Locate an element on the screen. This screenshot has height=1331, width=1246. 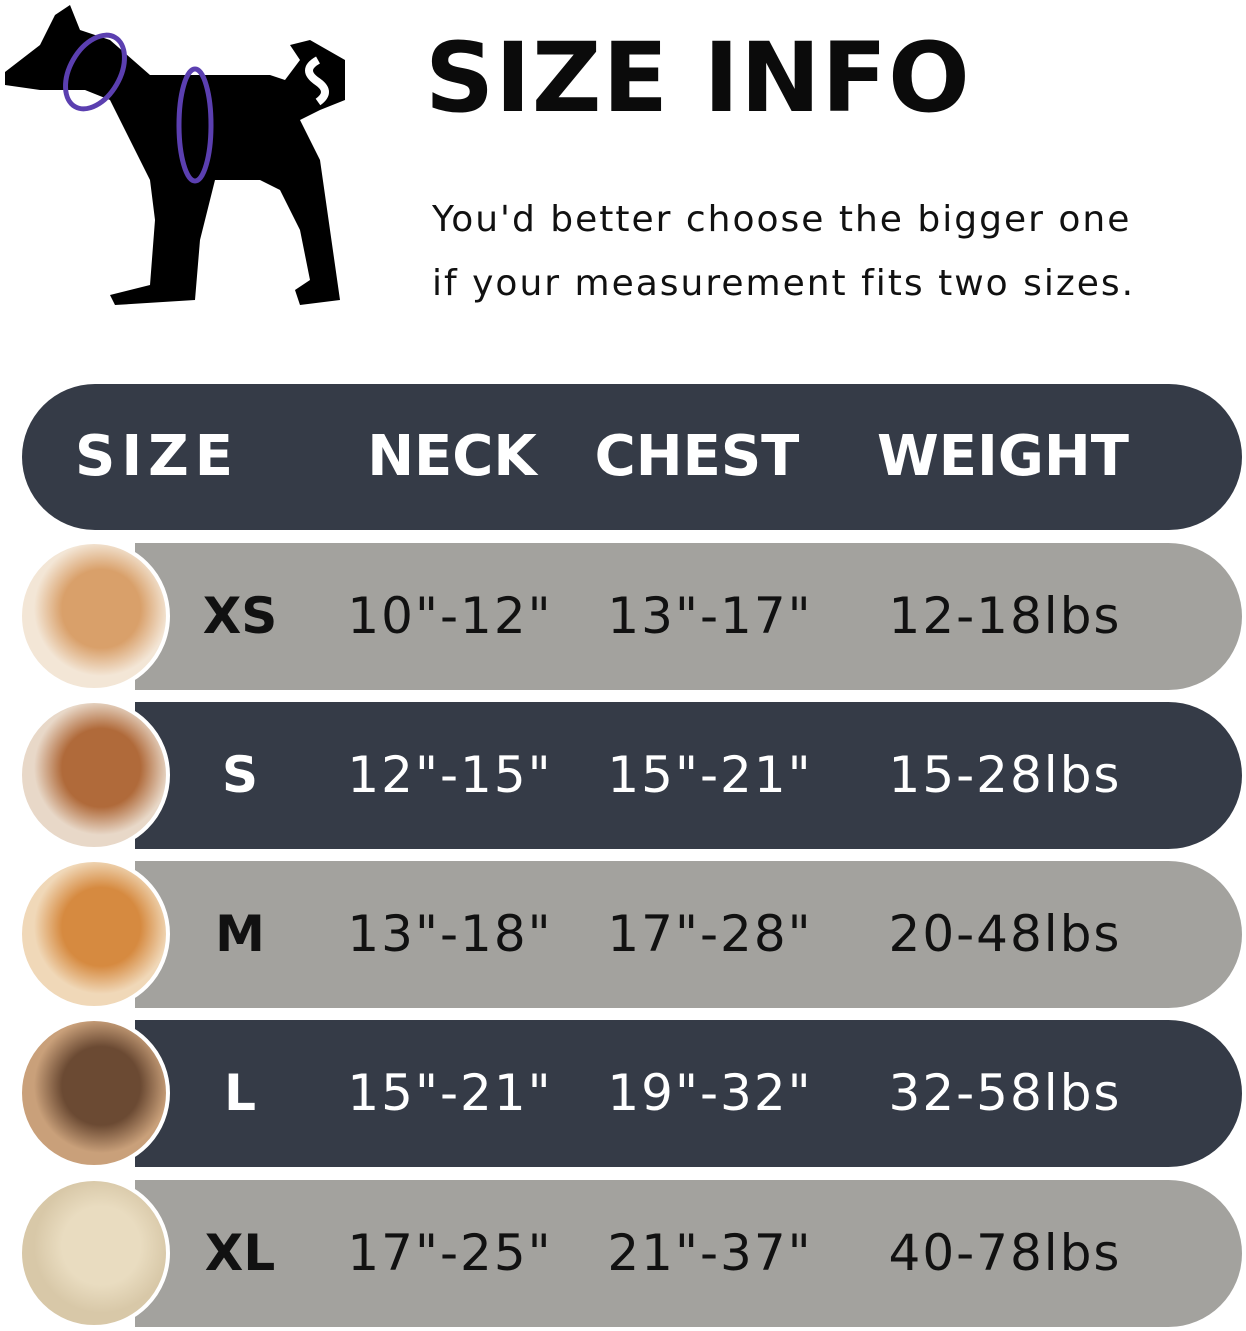
cell-chest: 13"-17" is located at coordinates (710, 616).